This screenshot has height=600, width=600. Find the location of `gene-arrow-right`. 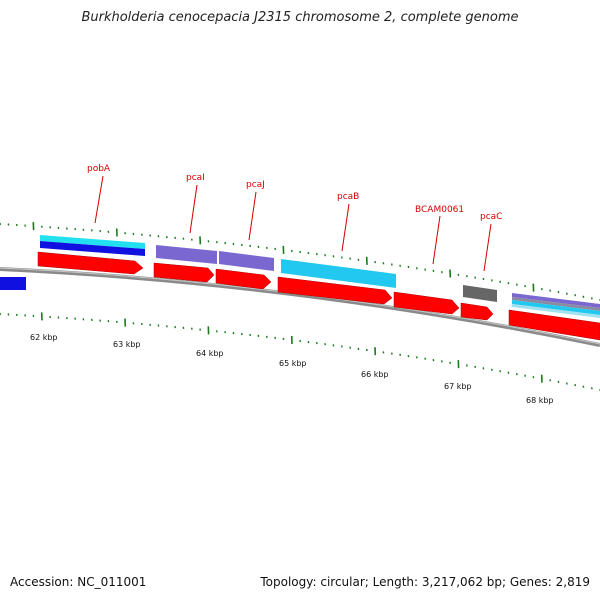

gene-arrow-right is located at coordinates (554, 325).